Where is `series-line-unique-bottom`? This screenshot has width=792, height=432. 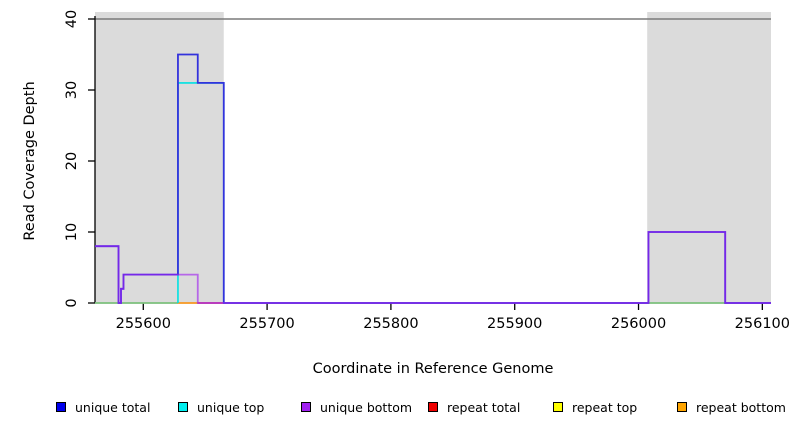 series-line-unique-bottom is located at coordinates (433, 267).